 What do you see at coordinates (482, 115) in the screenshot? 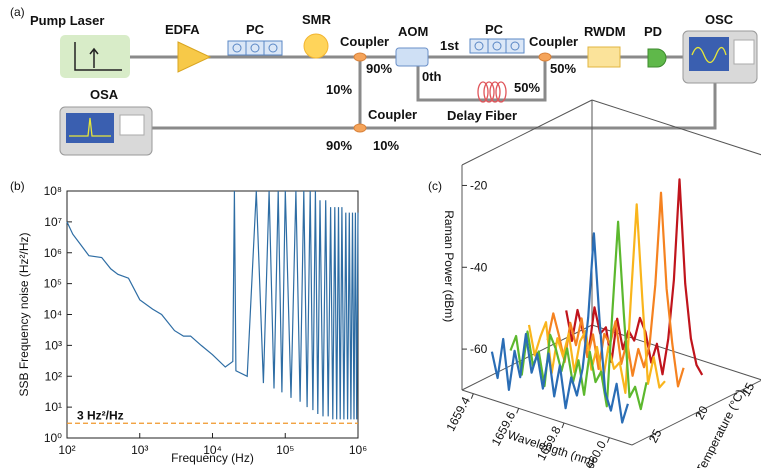
I see `label: Delay Fiber` at bounding box center [482, 115].